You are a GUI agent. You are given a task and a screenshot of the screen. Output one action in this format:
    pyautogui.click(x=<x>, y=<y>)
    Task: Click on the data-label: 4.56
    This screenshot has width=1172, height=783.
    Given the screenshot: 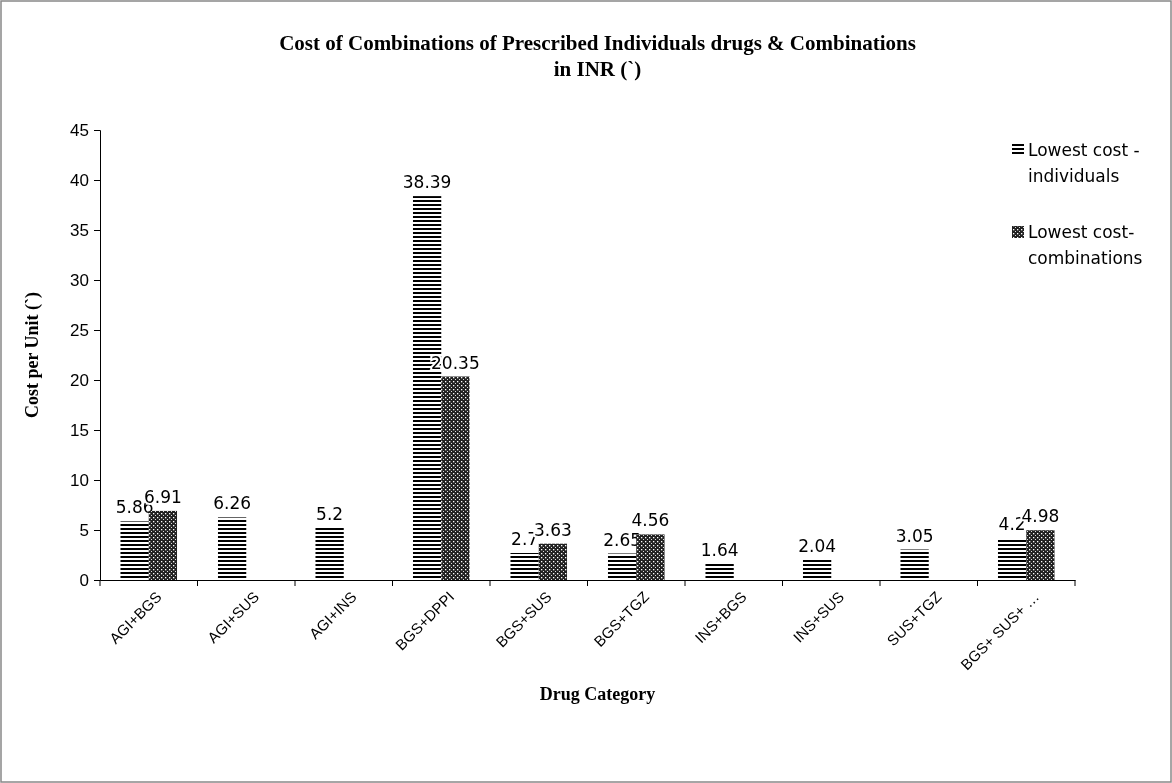 What is the action you would take?
    pyautogui.click(x=650, y=520)
    